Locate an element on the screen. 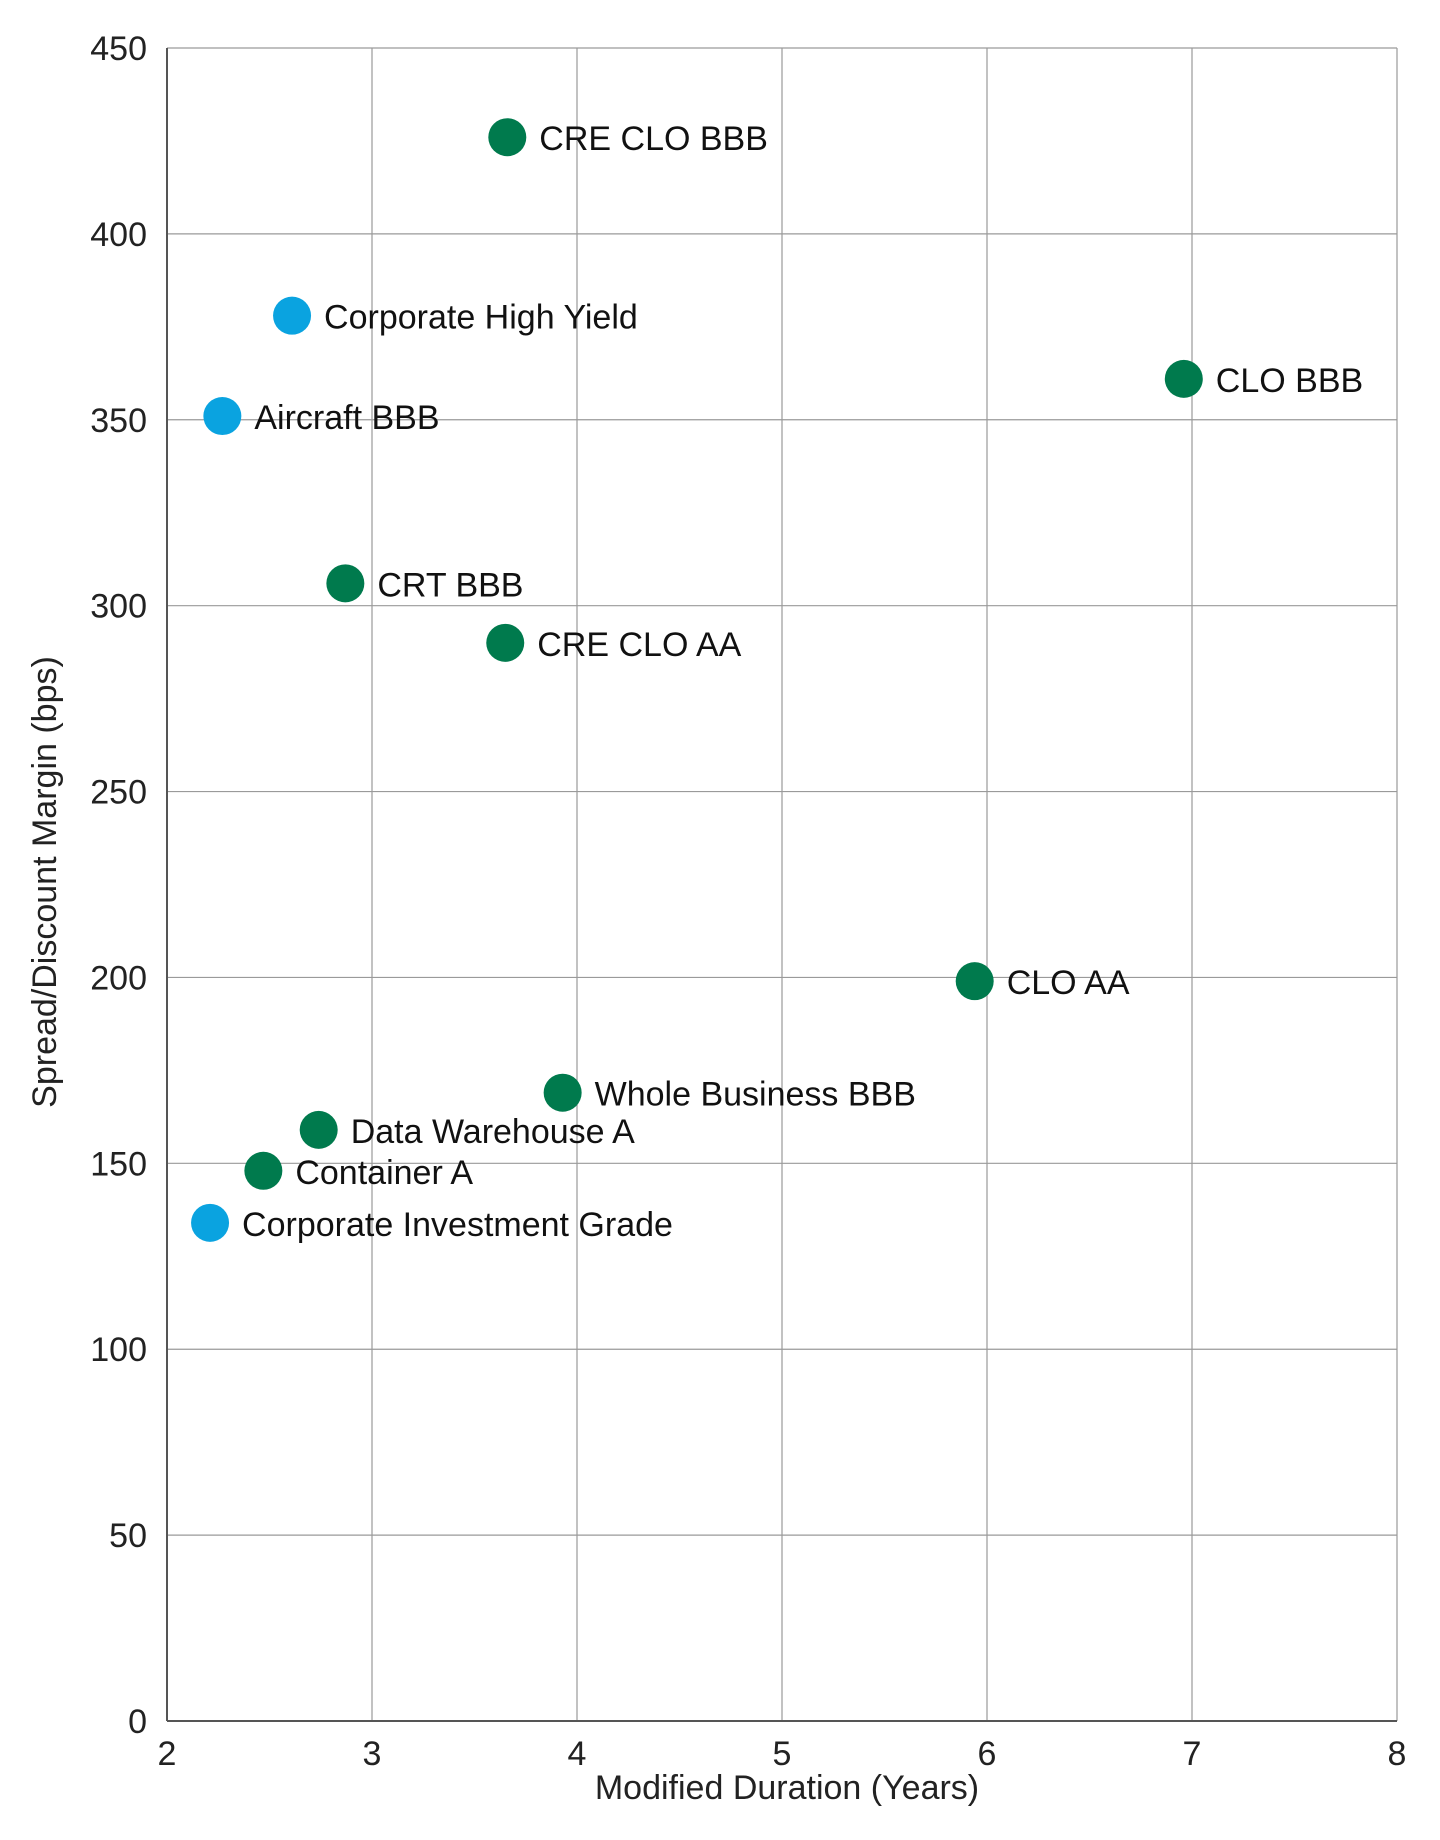 The width and height of the screenshot is (1440, 1840). data-label: Container A is located at coordinates (384, 1173).